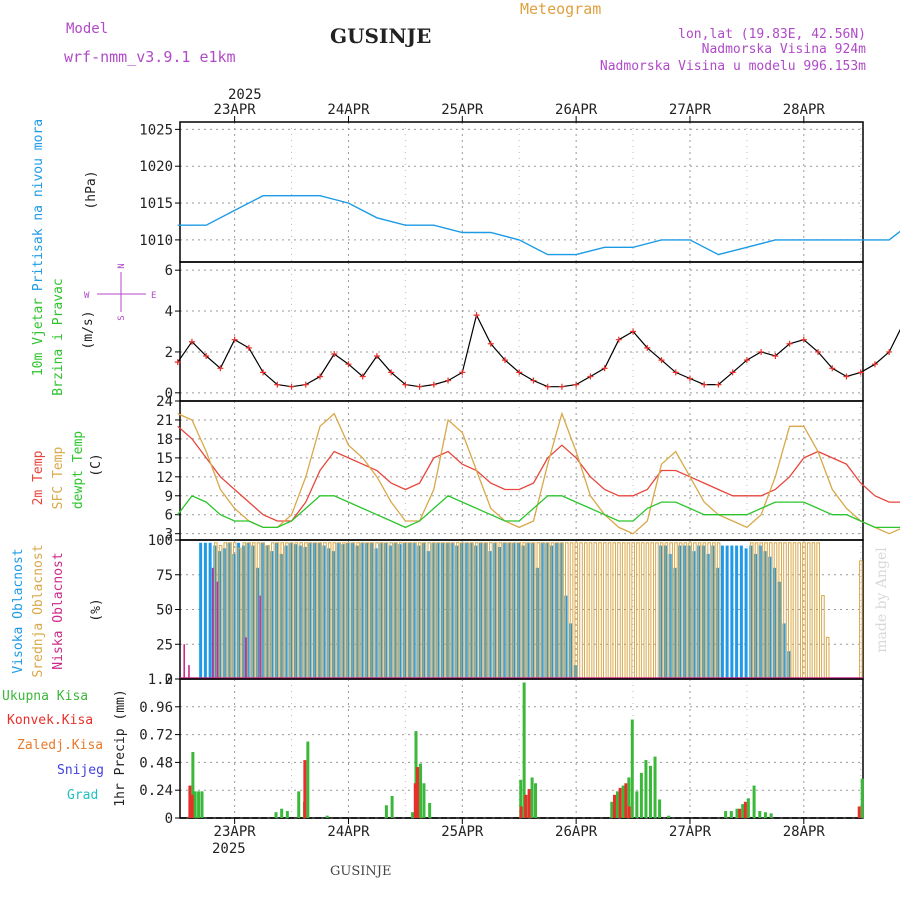  I want to click on temp-ylabel-1: 2m Temp, so click(38, 477).